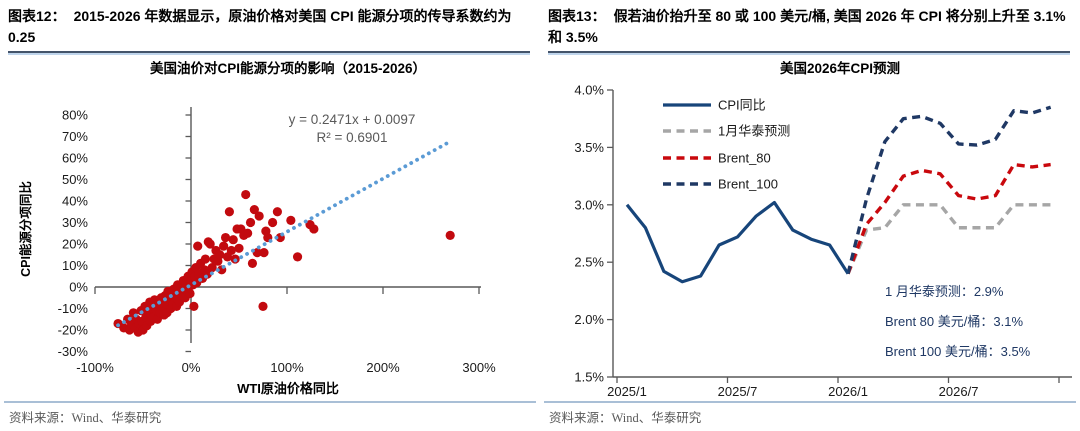  Describe the element at coordinates (959, 391) in the screenshot. I see `line-x-tick: 2026/7` at that location.